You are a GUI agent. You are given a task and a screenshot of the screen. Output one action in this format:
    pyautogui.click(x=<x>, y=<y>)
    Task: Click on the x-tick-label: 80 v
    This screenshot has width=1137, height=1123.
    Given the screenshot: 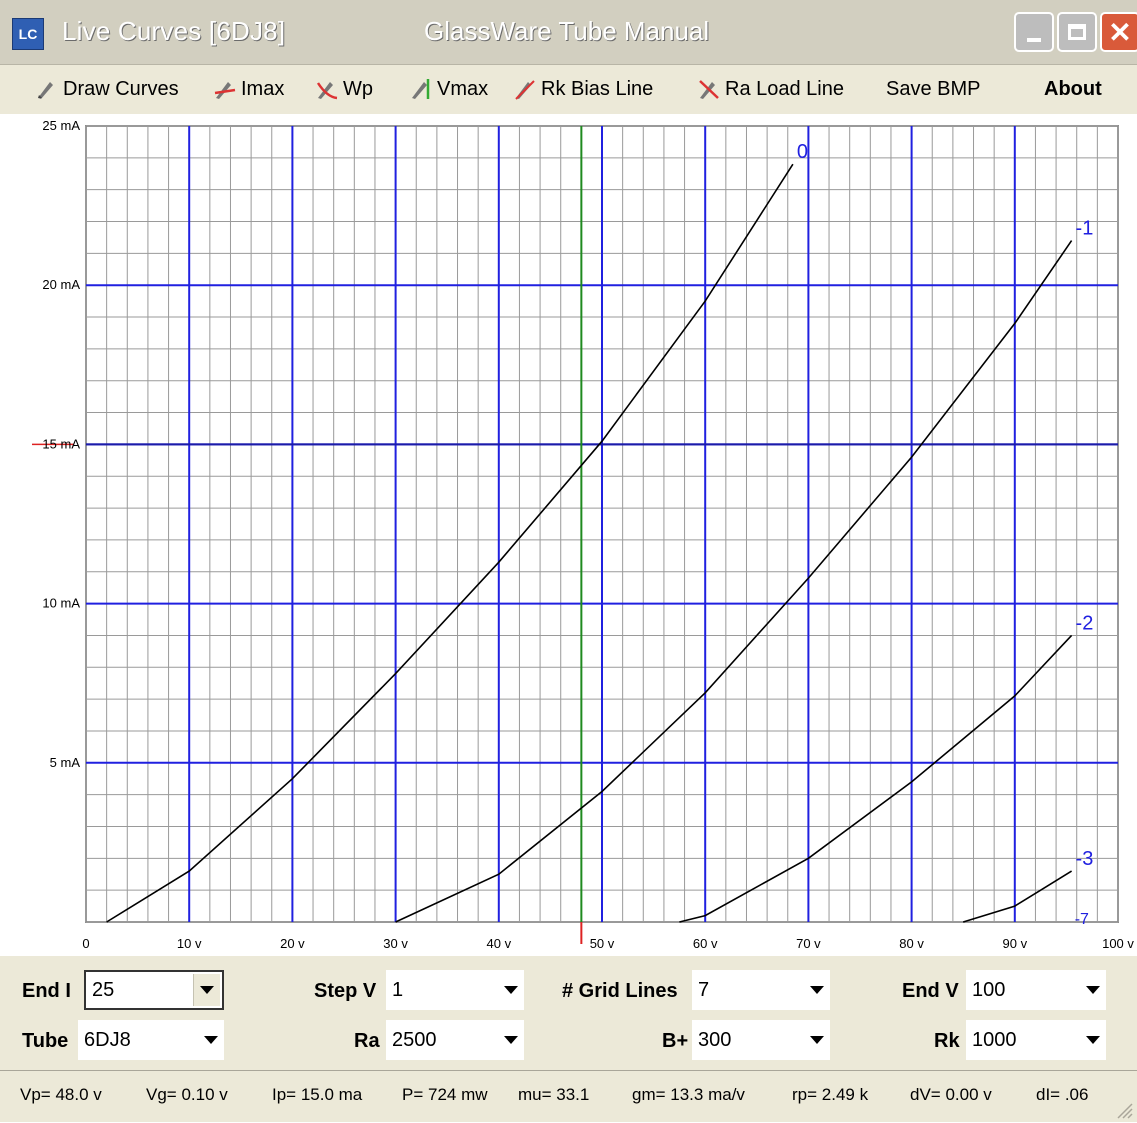 What is the action you would take?
    pyautogui.click(x=911, y=943)
    